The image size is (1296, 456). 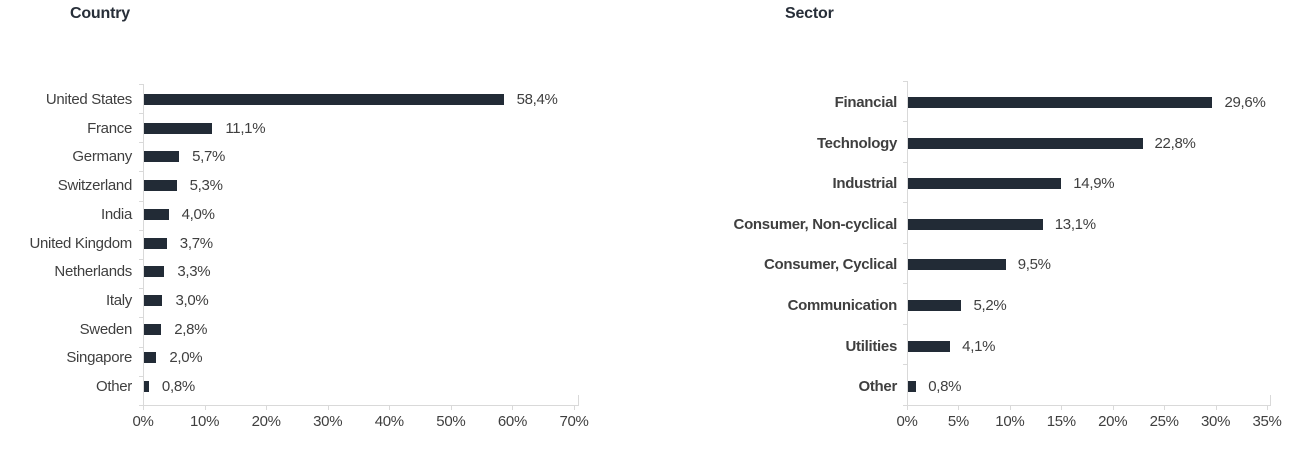 What do you see at coordinates (935, 305) in the screenshot?
I see `bar-communication` at bounding box center [935, 305].